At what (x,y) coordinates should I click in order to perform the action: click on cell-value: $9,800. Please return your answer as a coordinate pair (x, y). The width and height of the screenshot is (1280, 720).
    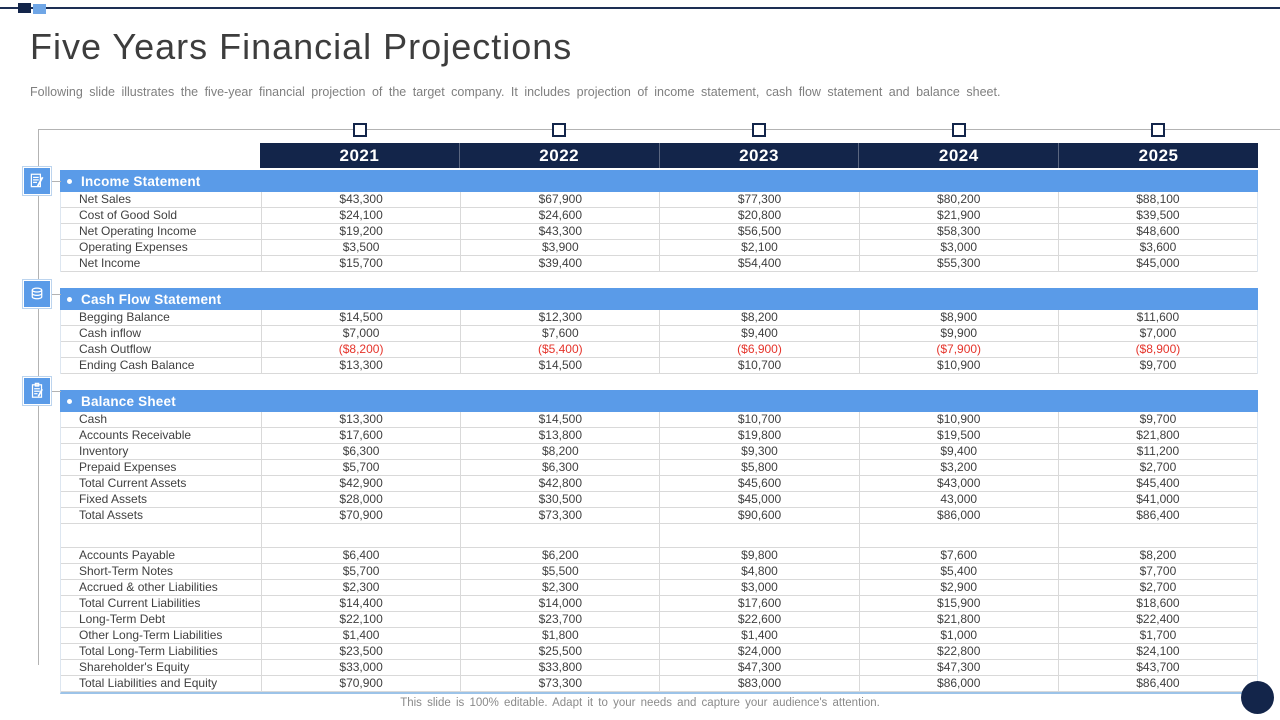
    Looking at the image, I should click on (758, 555).